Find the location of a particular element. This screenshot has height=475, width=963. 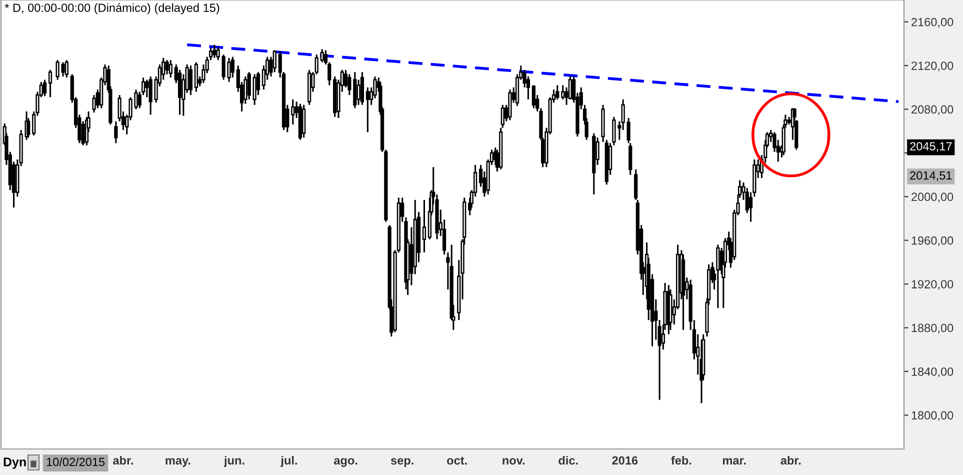

y-tick-label: 1840,00 is located at coordinates (933, 372).